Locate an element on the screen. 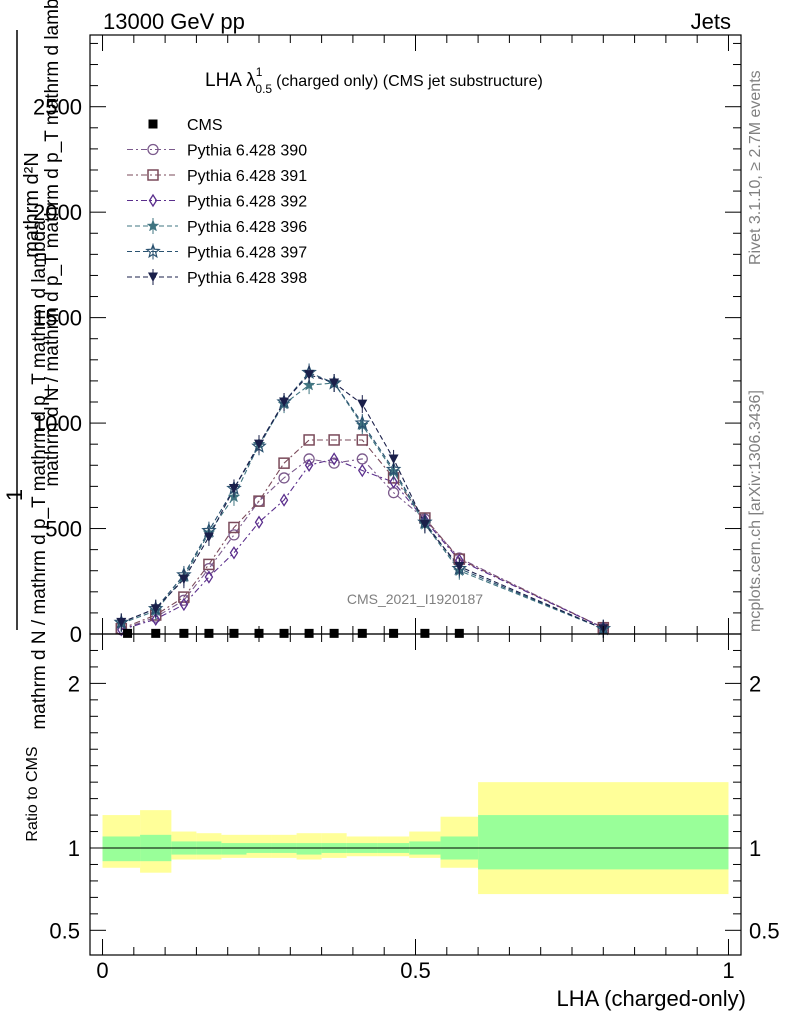 This screenshot has height=1024, width=786. legend-label: Pythia 6.428 396 is located at coordinates (247, 227).